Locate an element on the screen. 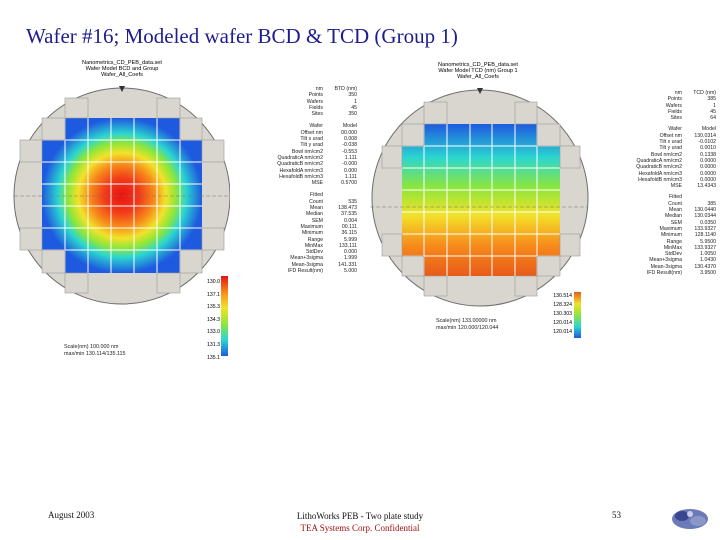 Image resolution: width=720 pixels, height=540 pixels. stat-label: Count is located at coordinates (316, 201).